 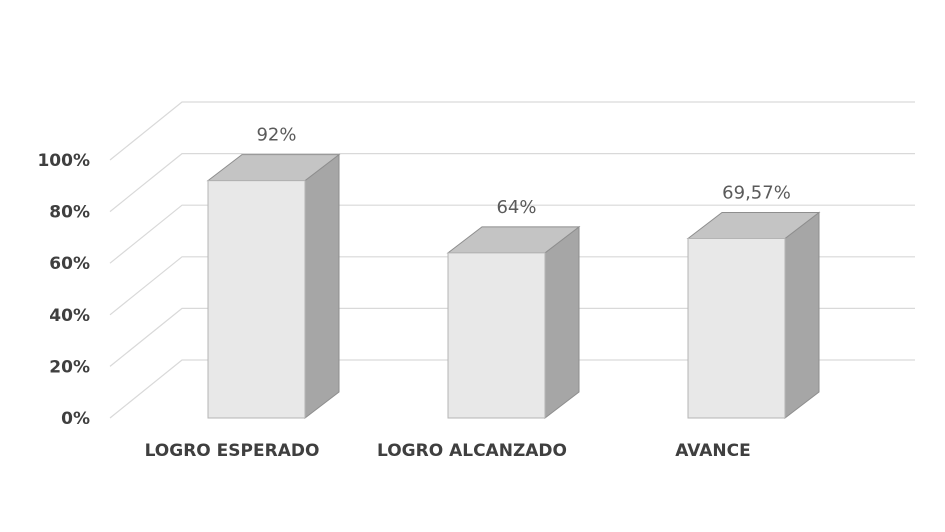 I want to click on x-category-label: LOGRO ALCANZADO, so click(x=472, y=451).